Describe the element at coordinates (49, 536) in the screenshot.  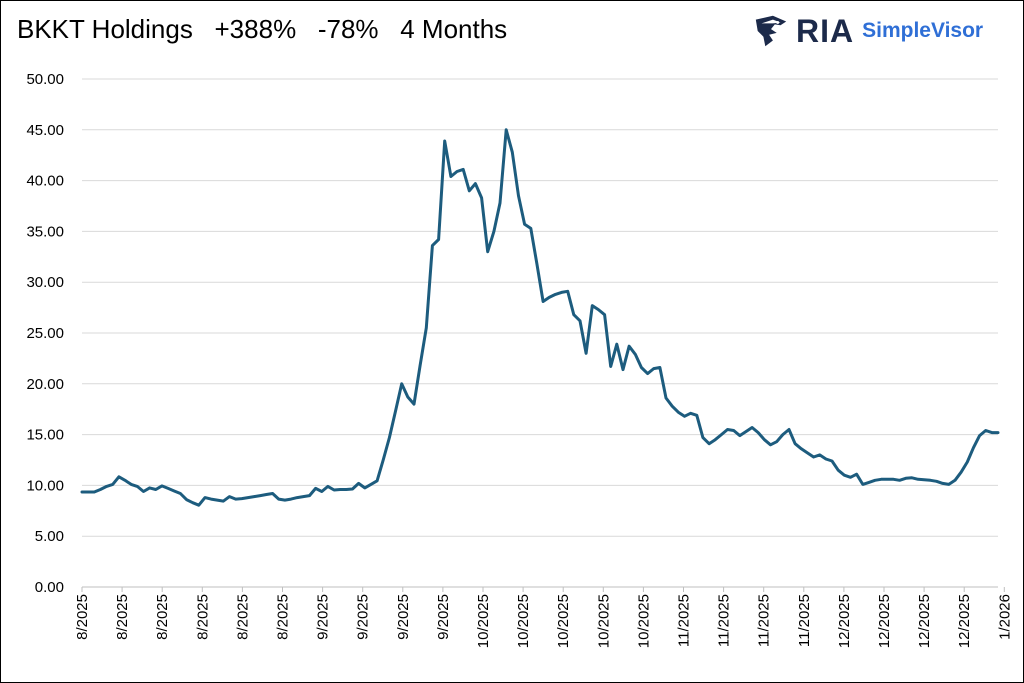
I see `y-tick-label: 5.00` at that location.